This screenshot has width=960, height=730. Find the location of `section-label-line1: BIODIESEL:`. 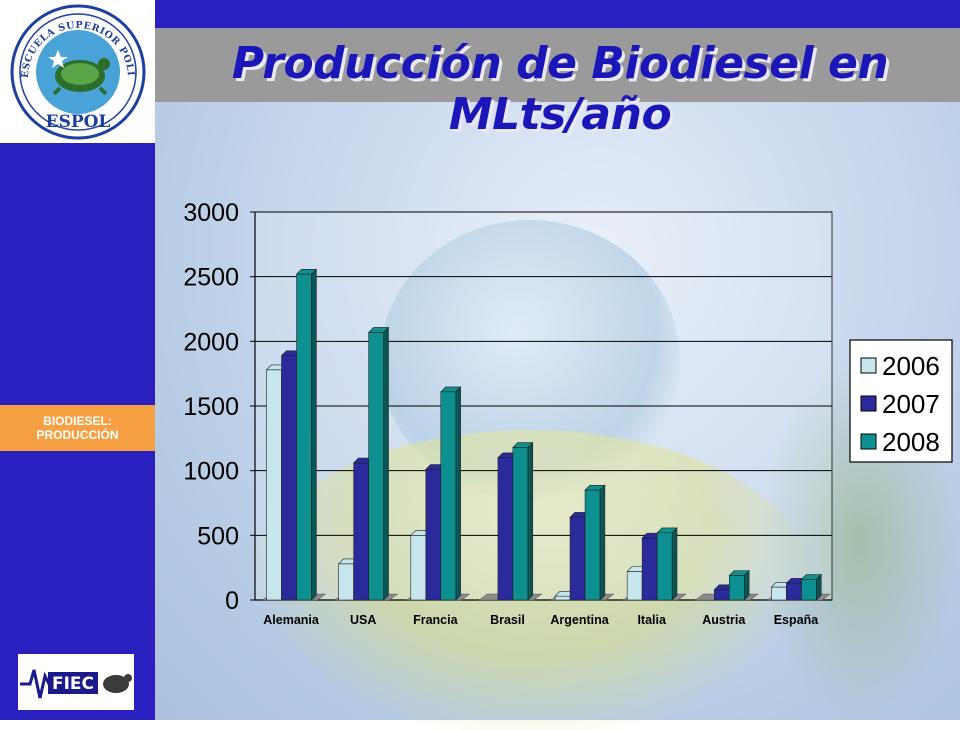

section-label-line1: BIODIESEL: is located at coordinates (77, 421).